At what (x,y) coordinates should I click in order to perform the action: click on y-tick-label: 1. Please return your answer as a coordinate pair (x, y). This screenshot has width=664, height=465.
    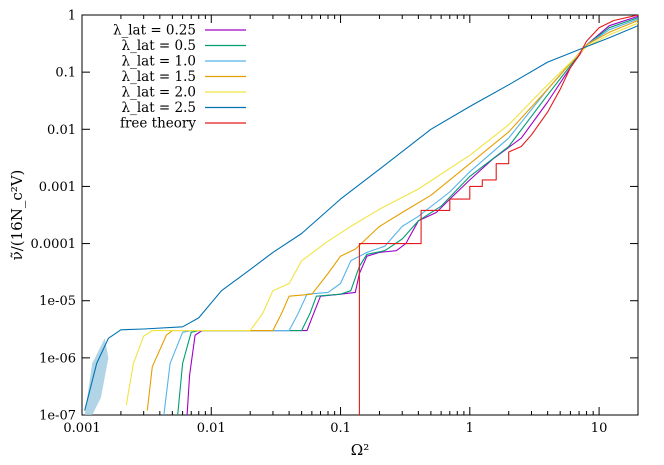
    Looking at the image, I should click on (72, 16).